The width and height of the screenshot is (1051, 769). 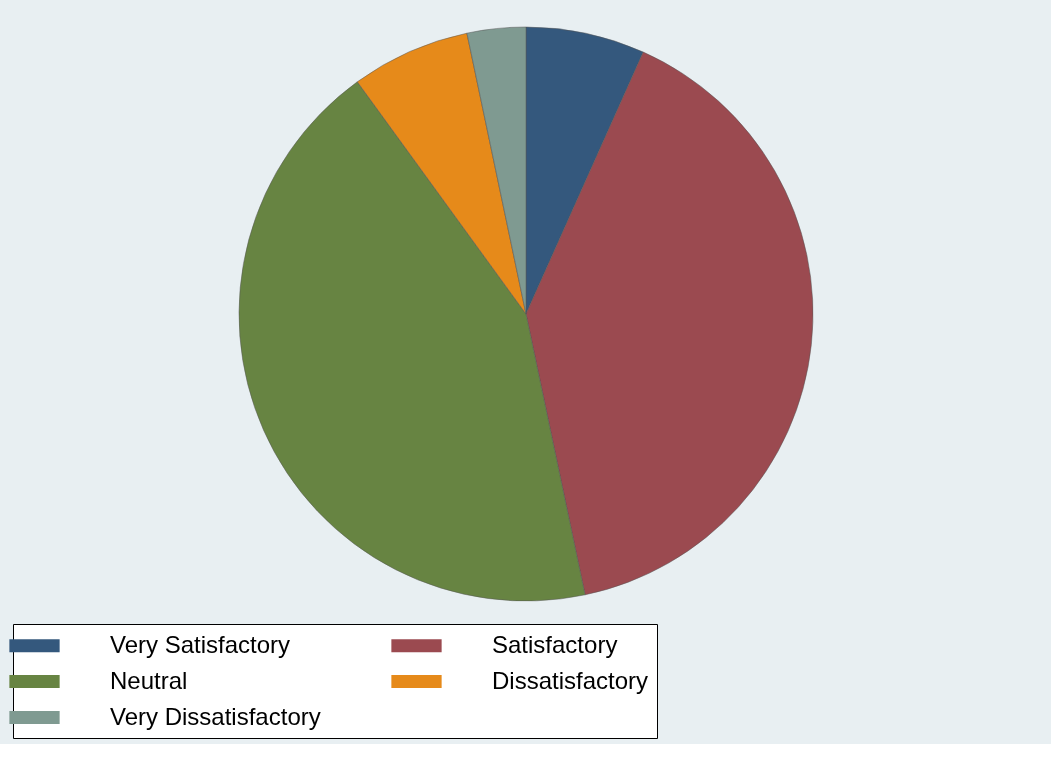 What do you see at coordinates (215, 716) in the screenshot?
I see `legend-label: Very Dissatisfactory` at bounding box center [215, 716].